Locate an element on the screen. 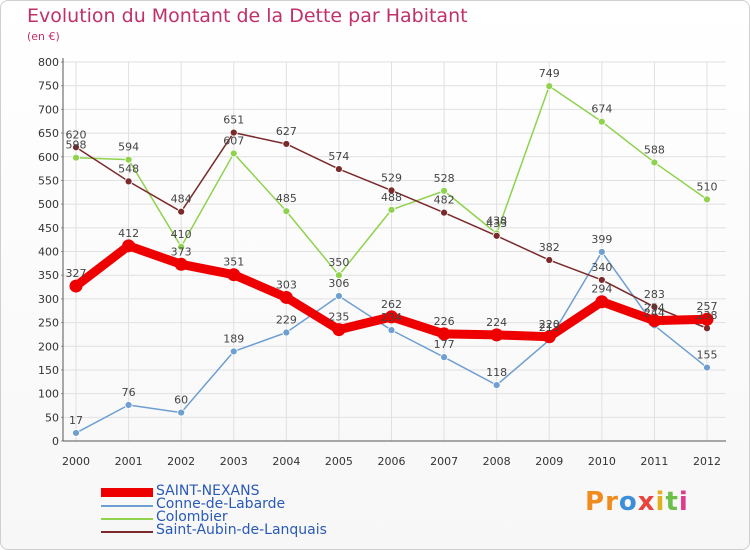 This screenshot has height=550, width=750. data-label: 351 is located at coordinates (233, 262).